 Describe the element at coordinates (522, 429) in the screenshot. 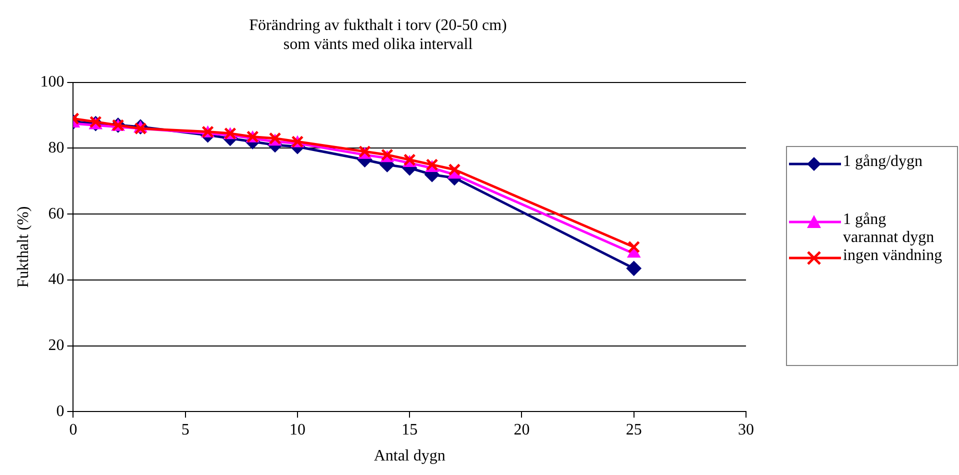

I see `x-tick-label: 20` at that location.